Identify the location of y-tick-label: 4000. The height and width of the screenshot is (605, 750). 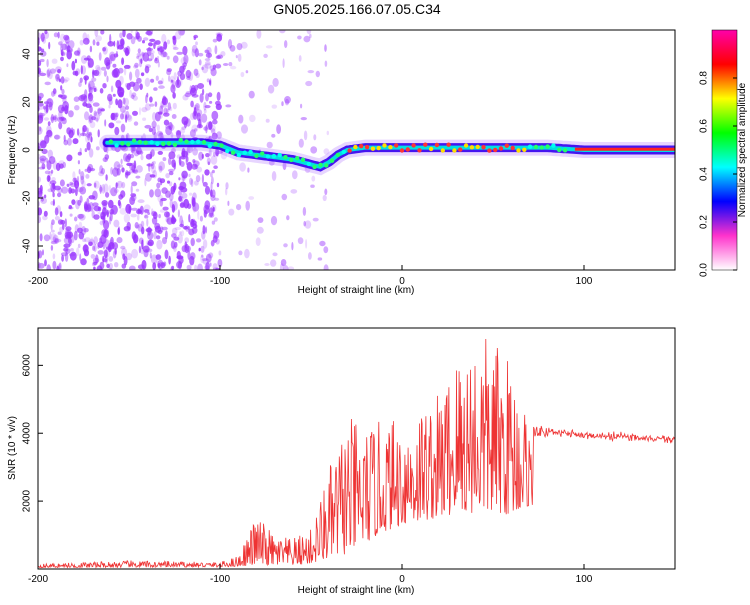
(27, 433).